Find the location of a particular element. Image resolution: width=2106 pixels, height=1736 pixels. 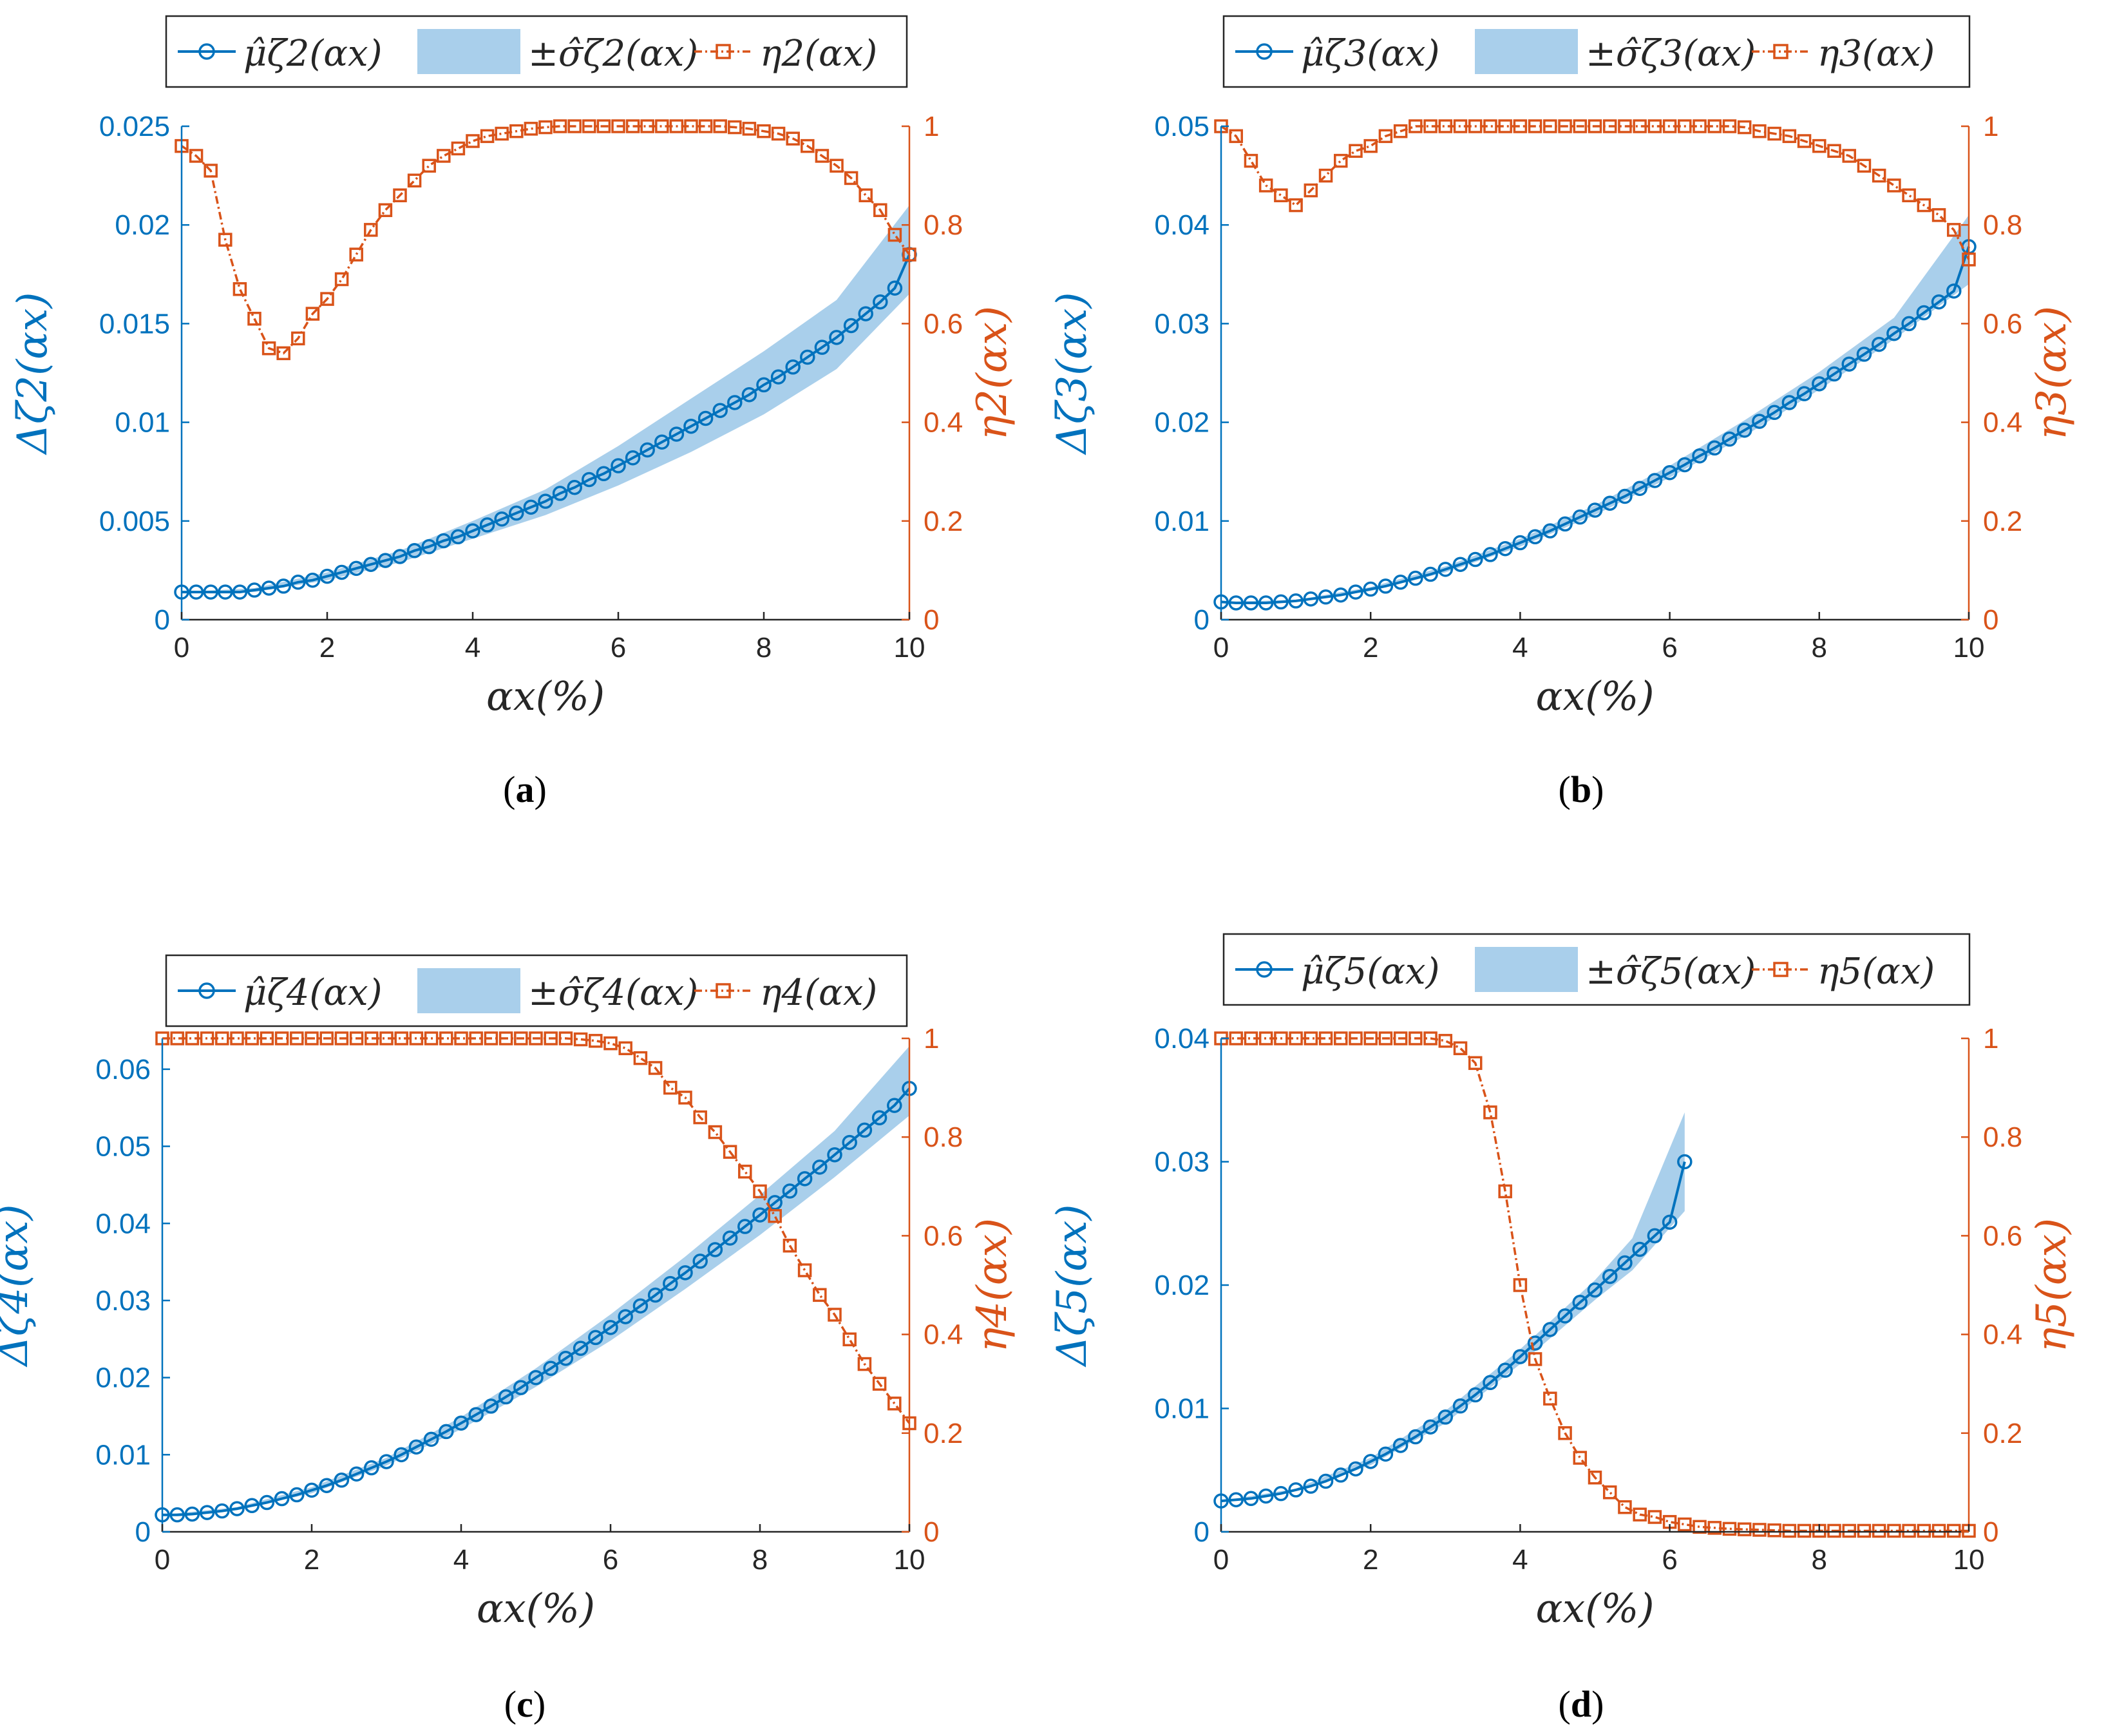

x-tick-label: 2 is located at coordinates (327, 647).